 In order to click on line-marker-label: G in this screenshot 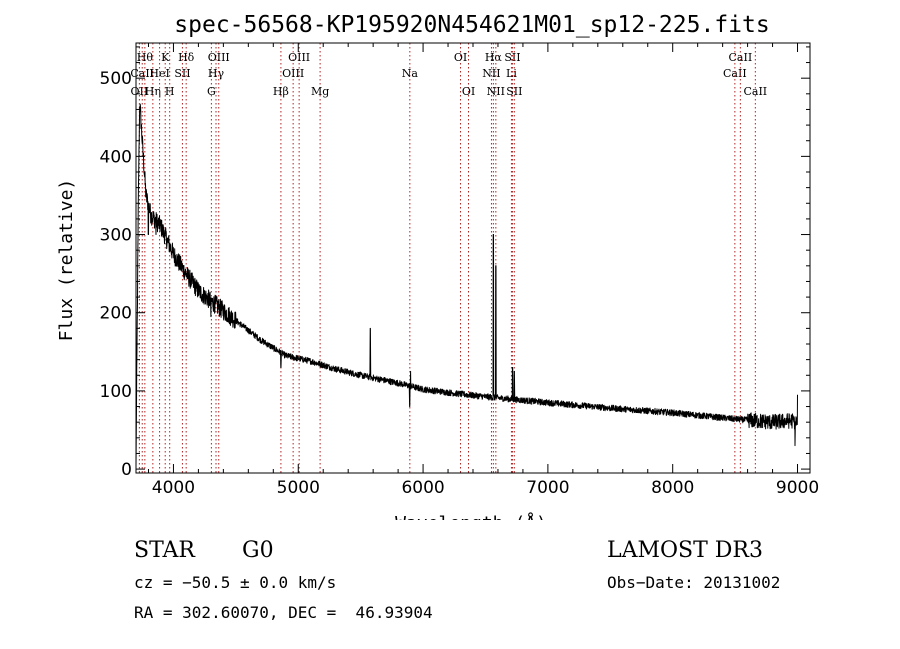, I will do `click(211, 91)`.